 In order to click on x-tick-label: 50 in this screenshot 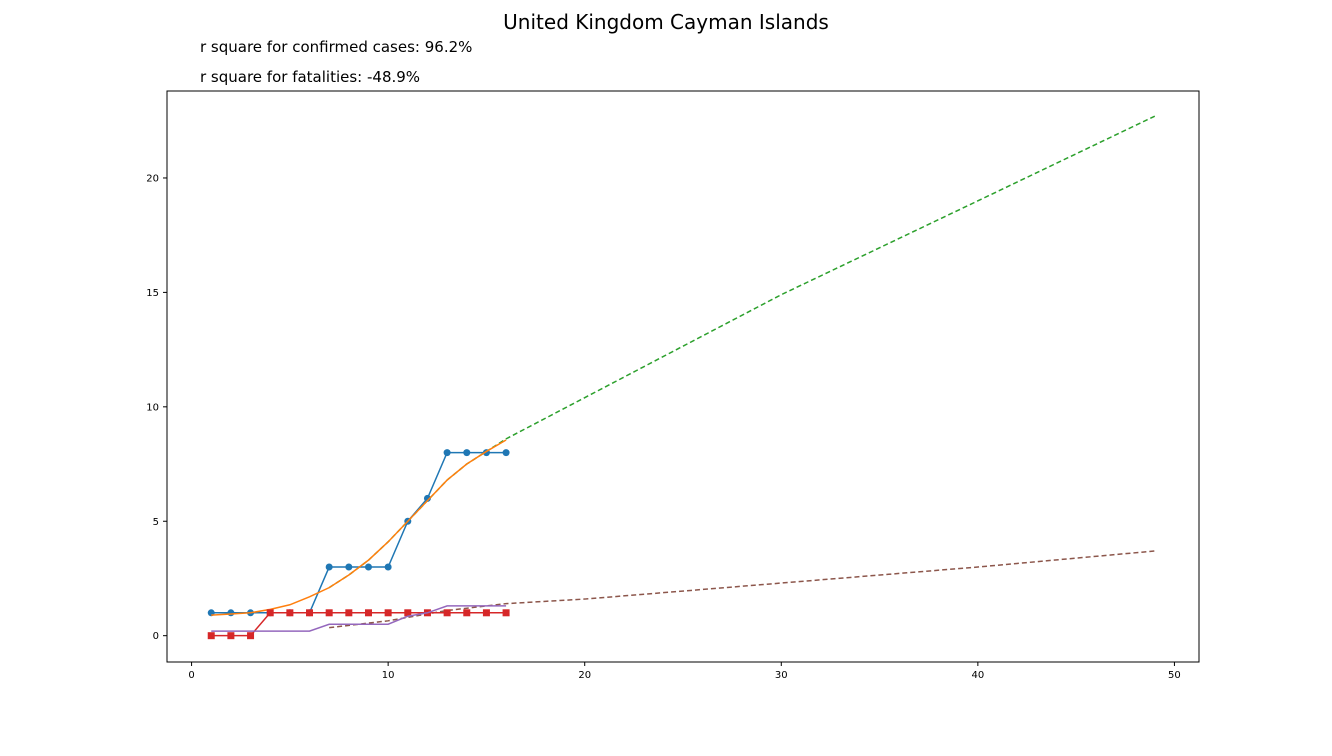, I will do `click(1174, 675)`.